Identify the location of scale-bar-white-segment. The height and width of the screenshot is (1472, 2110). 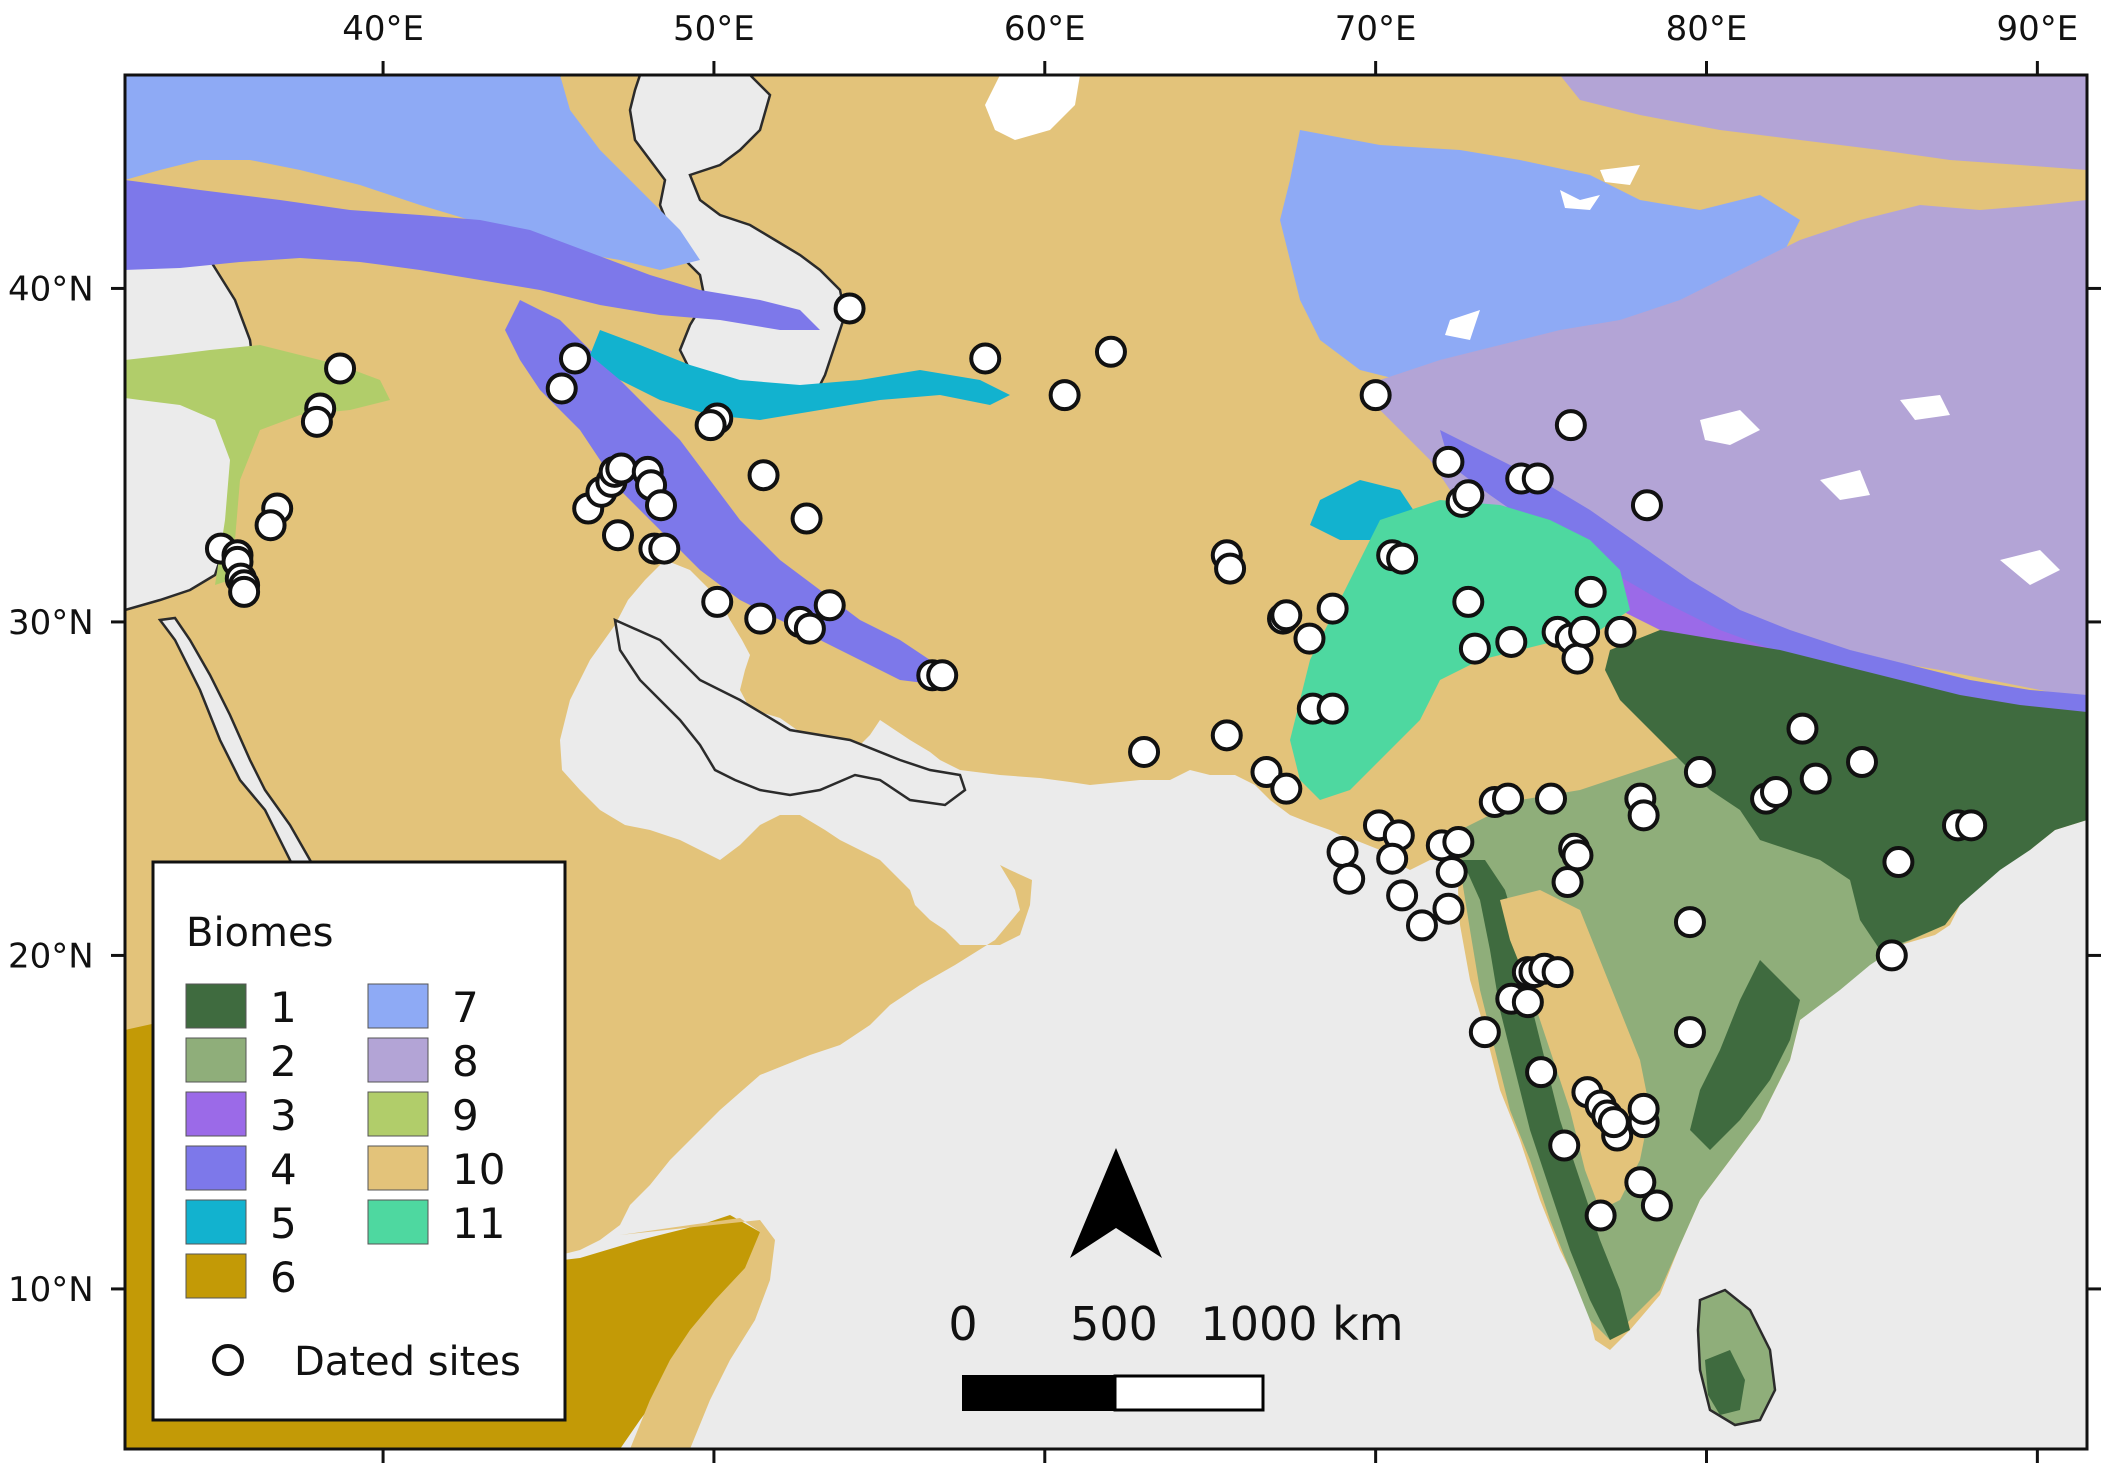
(1189, 1393).